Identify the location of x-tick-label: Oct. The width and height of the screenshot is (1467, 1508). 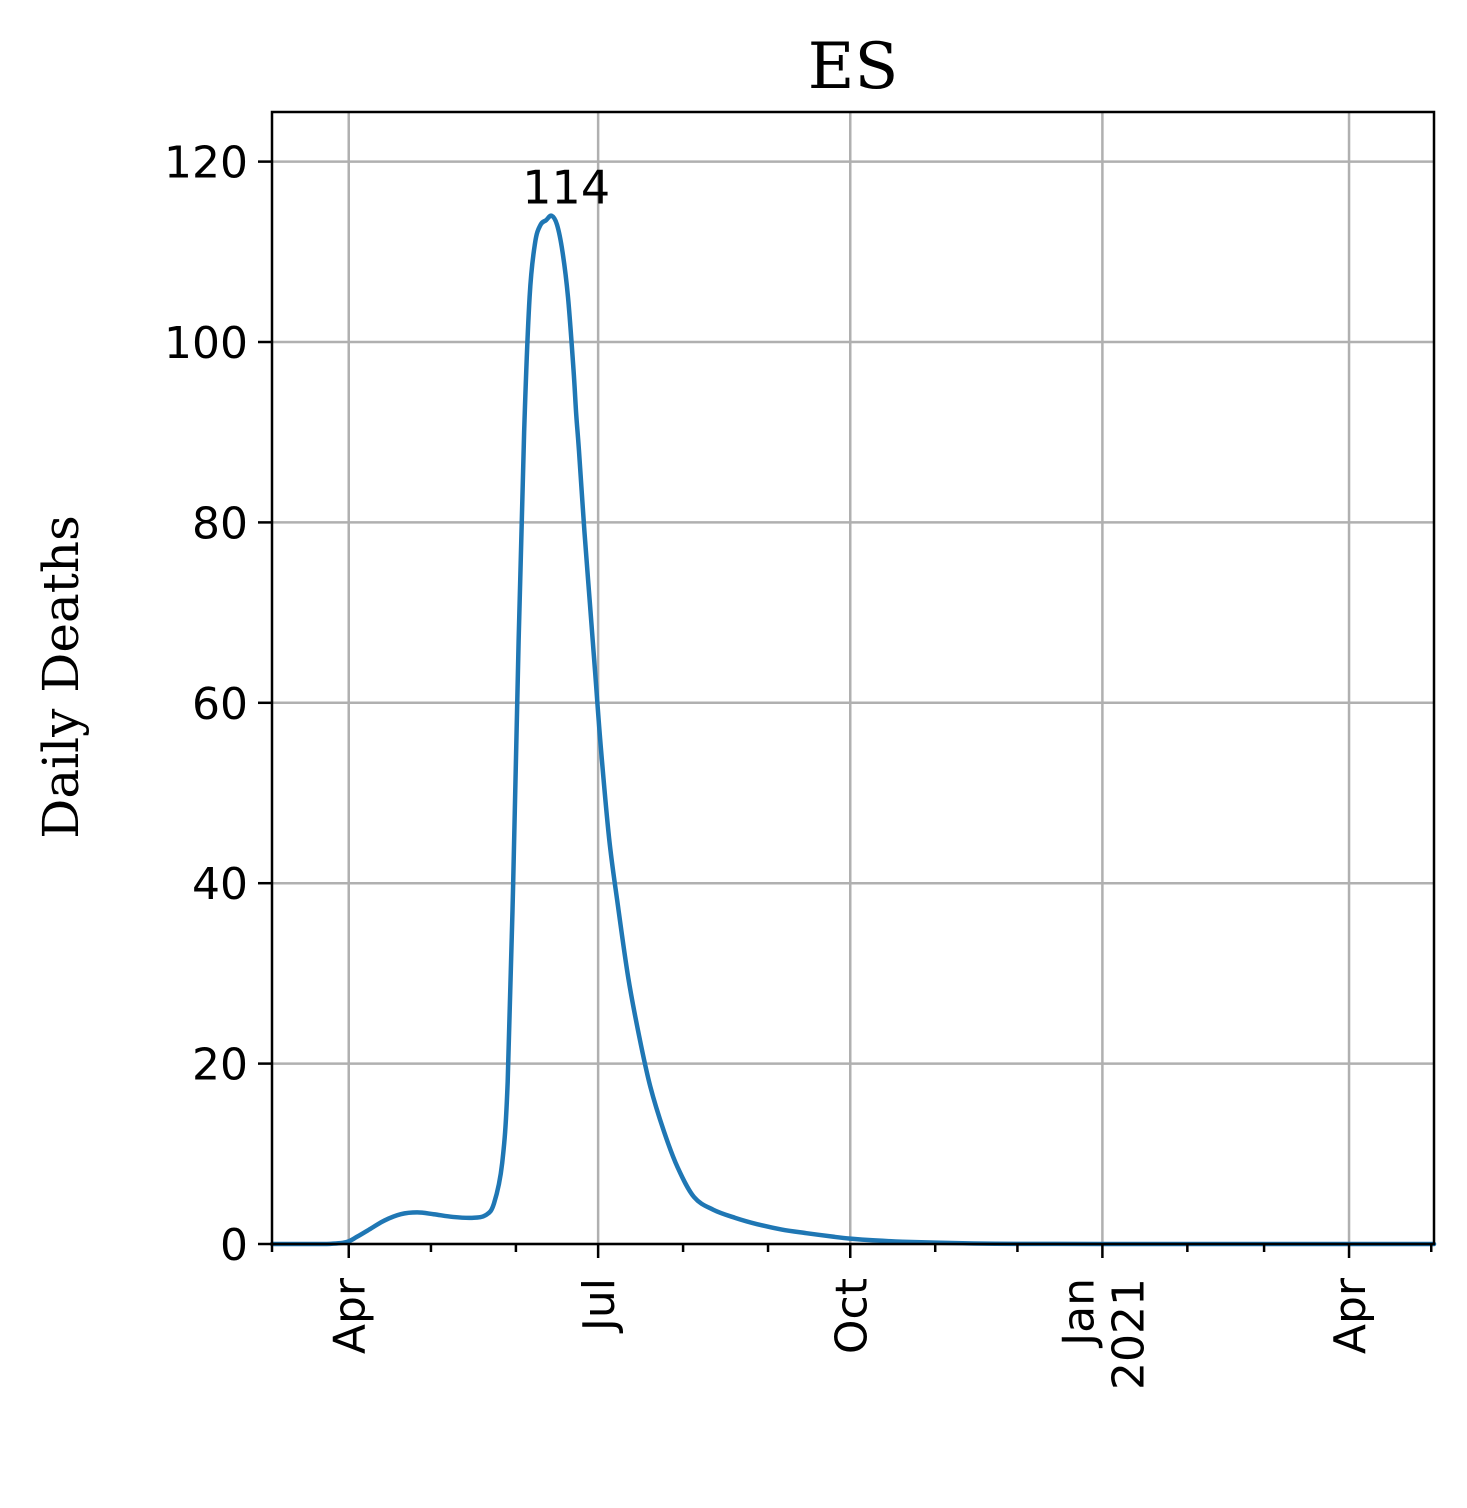
(851, 1316).